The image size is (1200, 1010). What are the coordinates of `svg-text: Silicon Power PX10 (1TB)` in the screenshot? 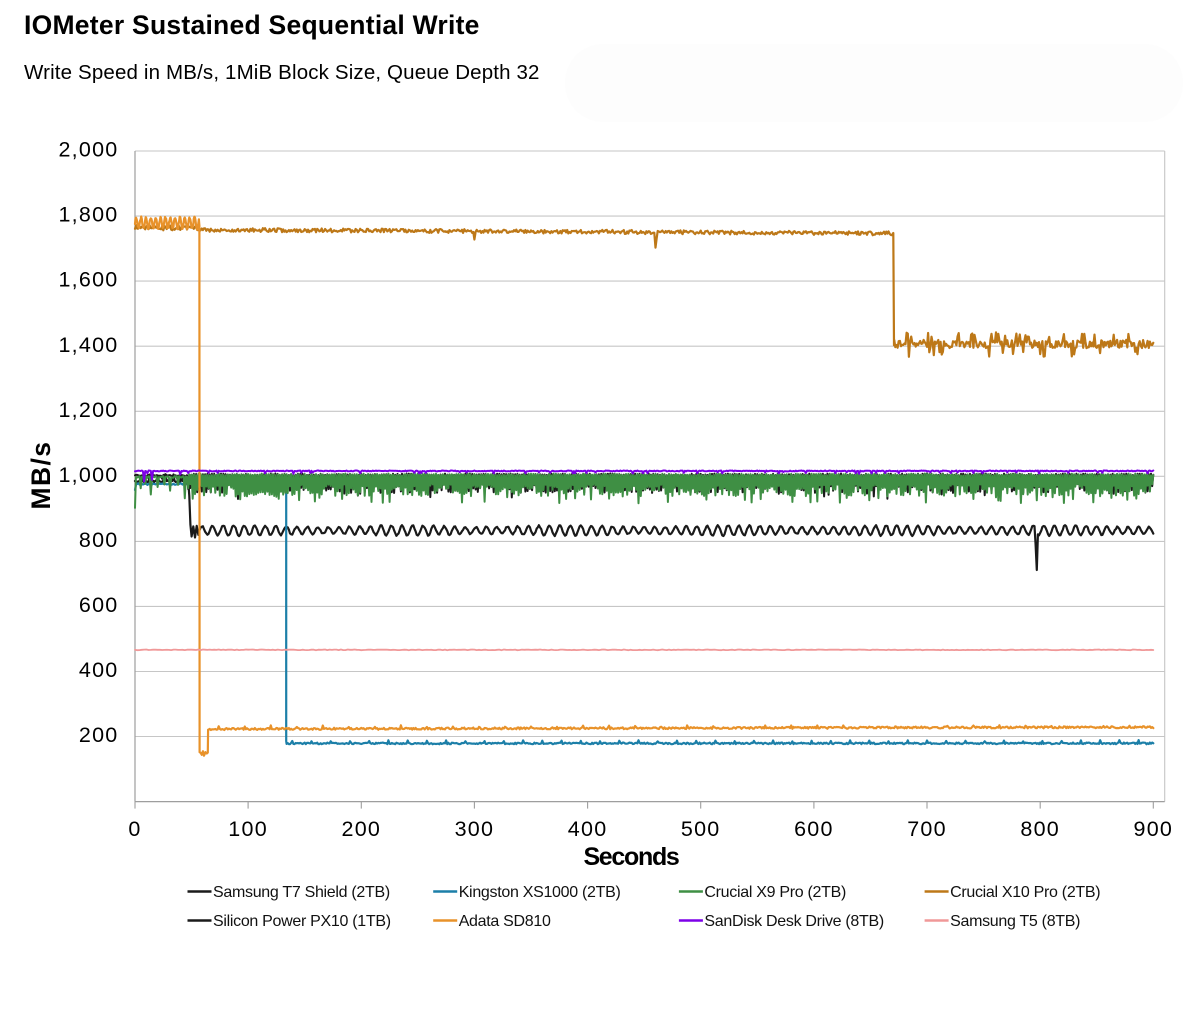 It's located at (302, 921).